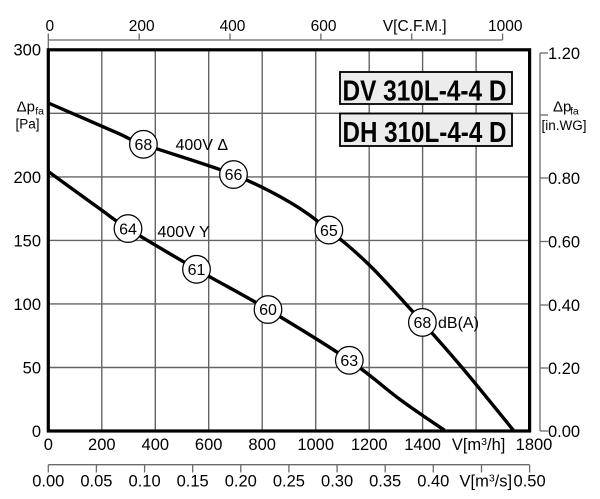 Image resolution: width=600 pixels, height=499 pixels. Describe the element at coordinates (27, 305) in the screenshot. I see `svg-text: 100` at that location.